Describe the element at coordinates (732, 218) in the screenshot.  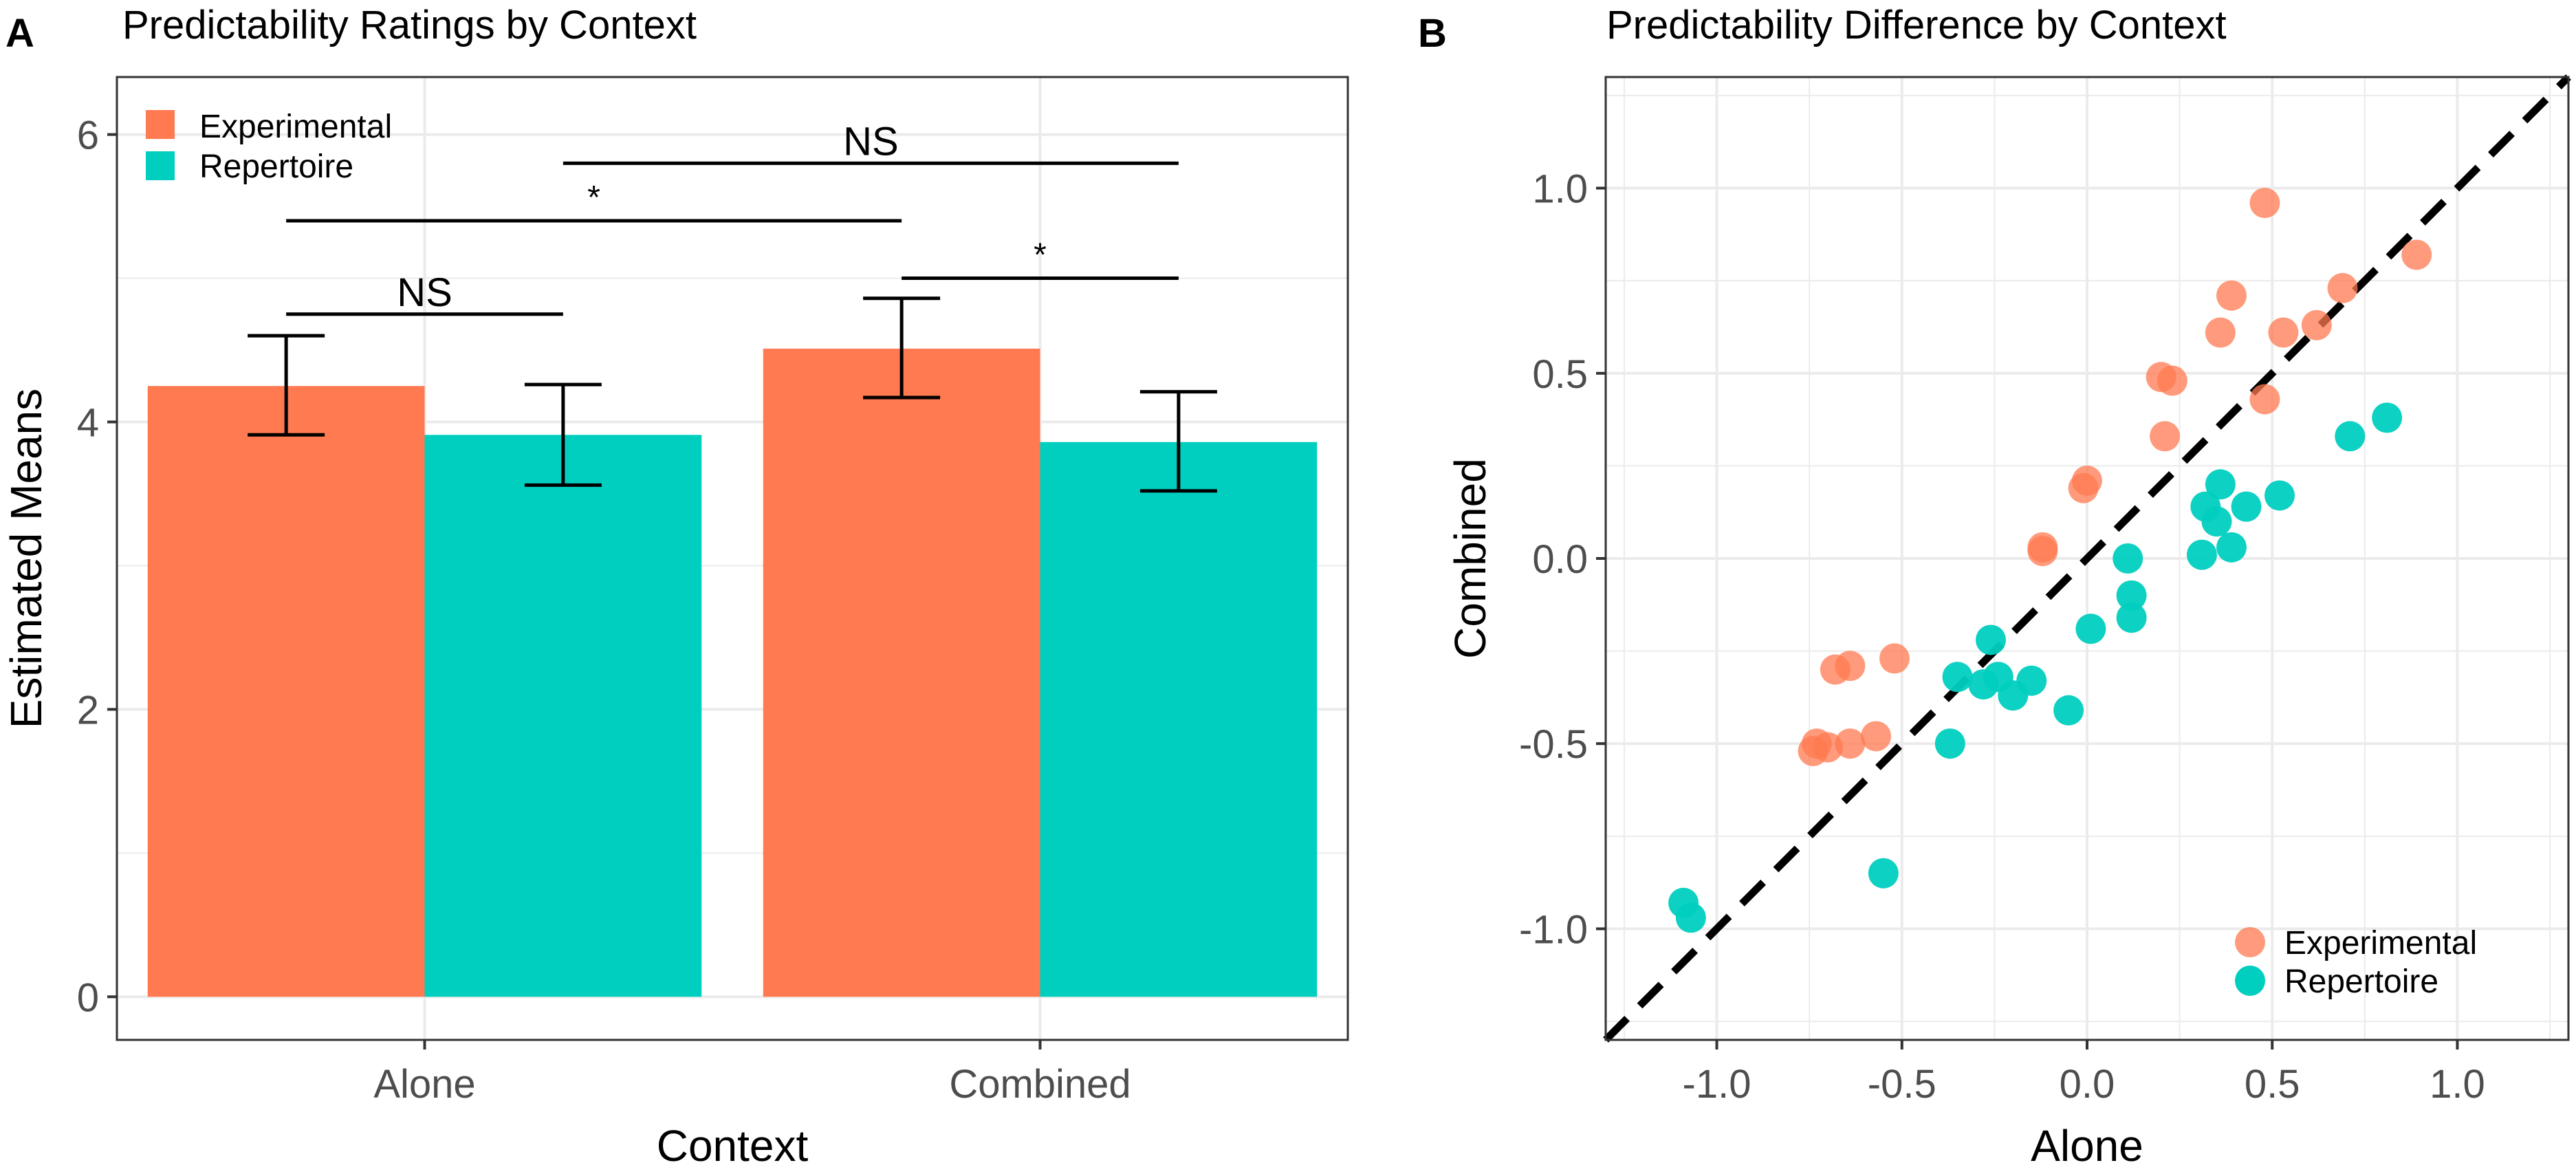
I see `panel-a-significance-brackets: NS * NS *` at that location.